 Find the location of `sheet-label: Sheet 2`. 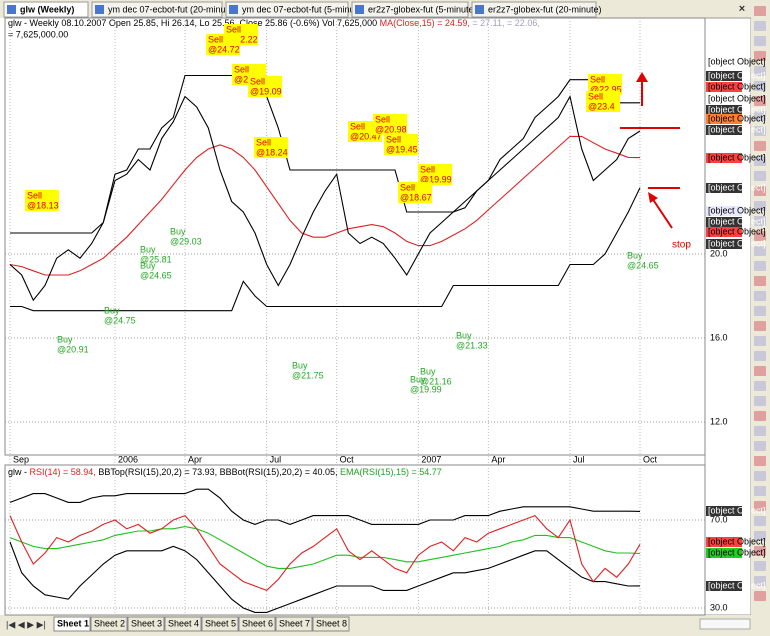

sheet-label: Sheet 2 is located at coordinates (109, 623).